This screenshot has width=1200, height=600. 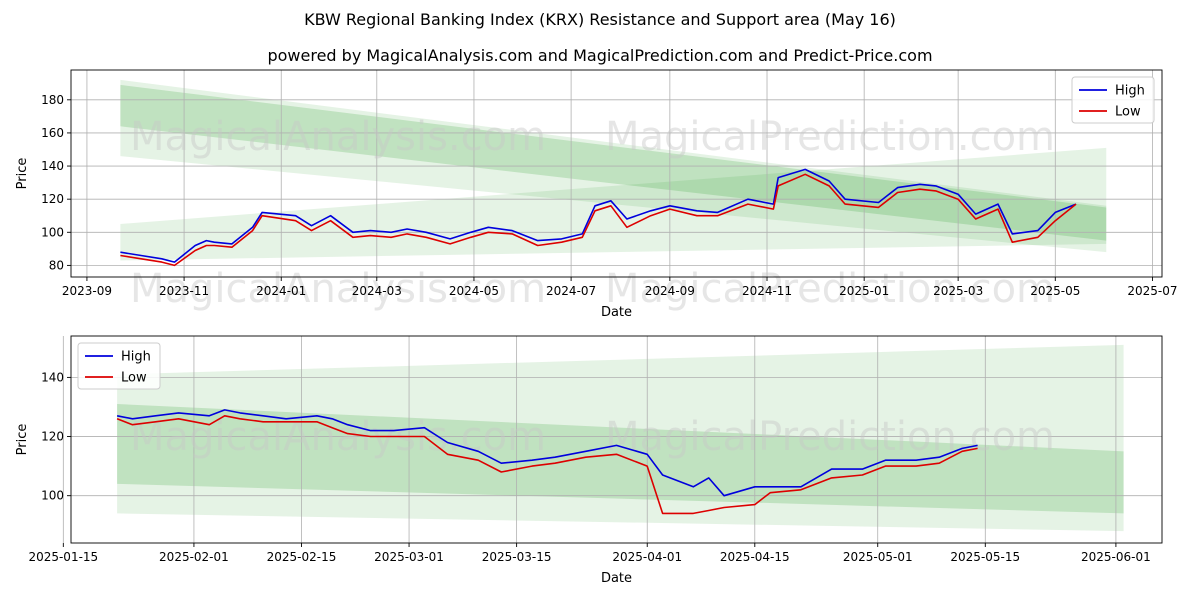 I want to click on x-tick-label: 2025-02-01, so click(x=194, y=557).